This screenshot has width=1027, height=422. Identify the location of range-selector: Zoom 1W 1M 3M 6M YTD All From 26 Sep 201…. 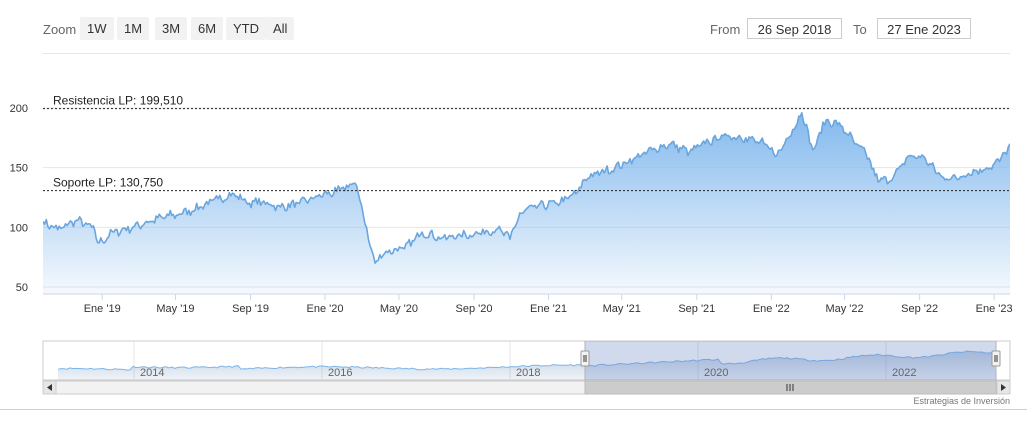
(513, 25).